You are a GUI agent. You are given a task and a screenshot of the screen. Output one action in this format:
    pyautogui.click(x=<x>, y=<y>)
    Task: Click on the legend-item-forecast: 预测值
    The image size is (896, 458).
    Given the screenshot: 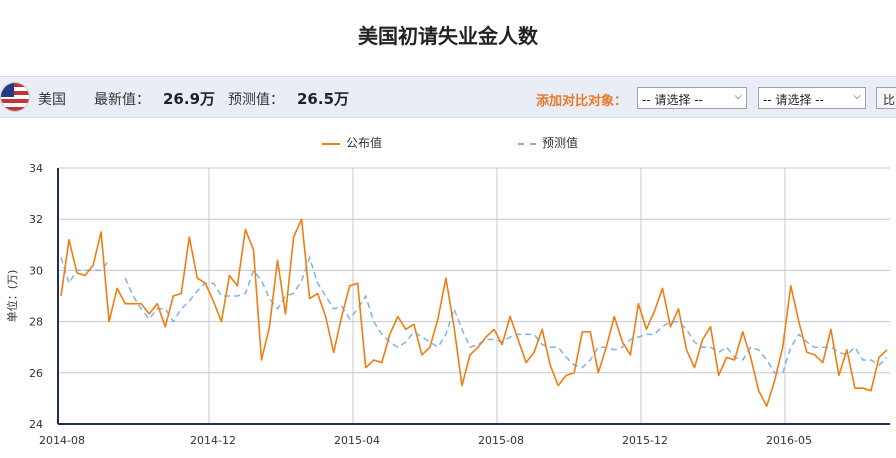 What is the action you would take?
    pyautogui.click(x=548, y=142)
    